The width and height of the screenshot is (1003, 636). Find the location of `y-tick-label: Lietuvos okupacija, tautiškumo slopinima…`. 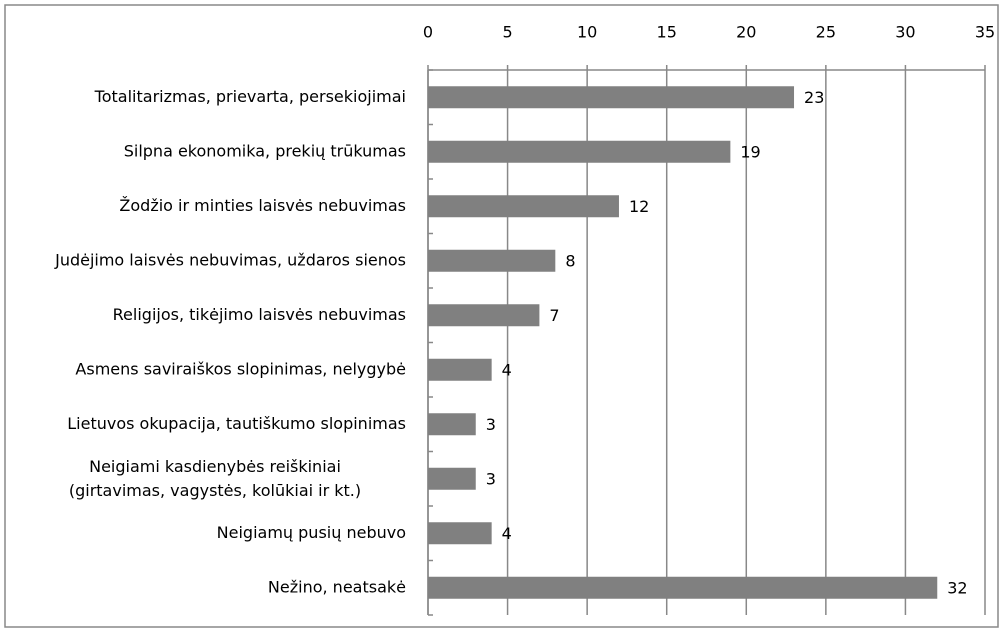

y-tick-label: Lietuvos okupacija, tautiškumo slopinima… is located at coordinates (236, 423).